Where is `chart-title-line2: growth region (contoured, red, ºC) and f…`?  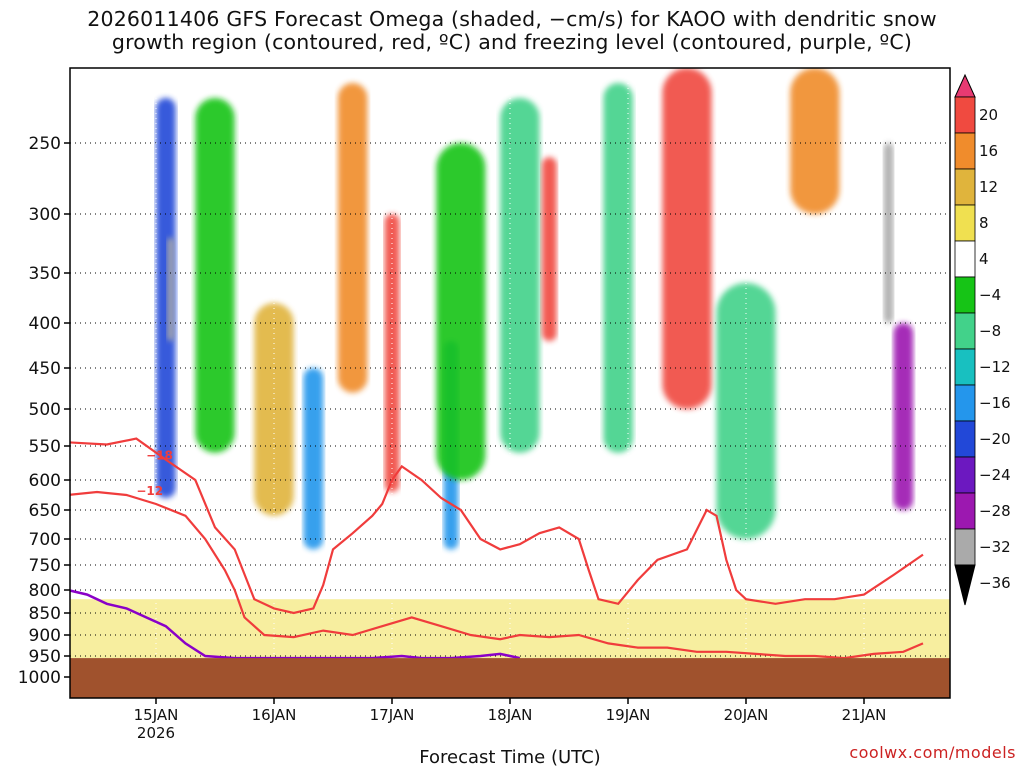 chart-title-line2: growth region (contoured, red, ºC) and f… is located at coordinates (512, 42).